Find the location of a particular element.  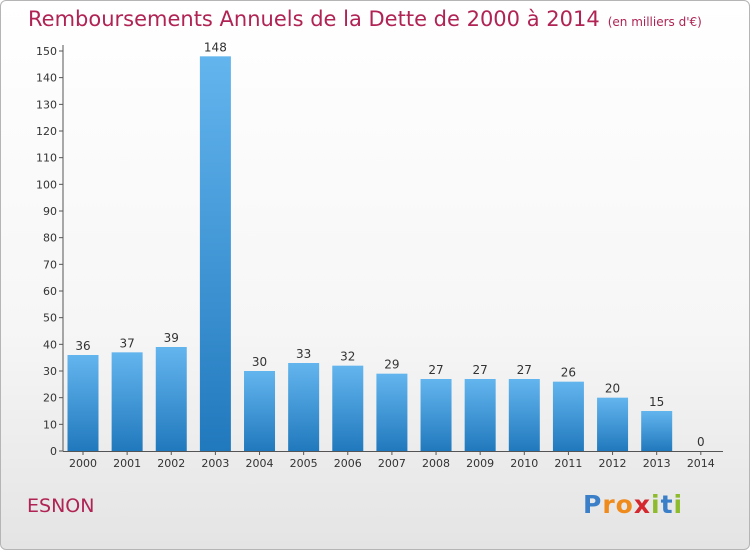

x-tick-label: 2012 is located at coordinates (613, 463).